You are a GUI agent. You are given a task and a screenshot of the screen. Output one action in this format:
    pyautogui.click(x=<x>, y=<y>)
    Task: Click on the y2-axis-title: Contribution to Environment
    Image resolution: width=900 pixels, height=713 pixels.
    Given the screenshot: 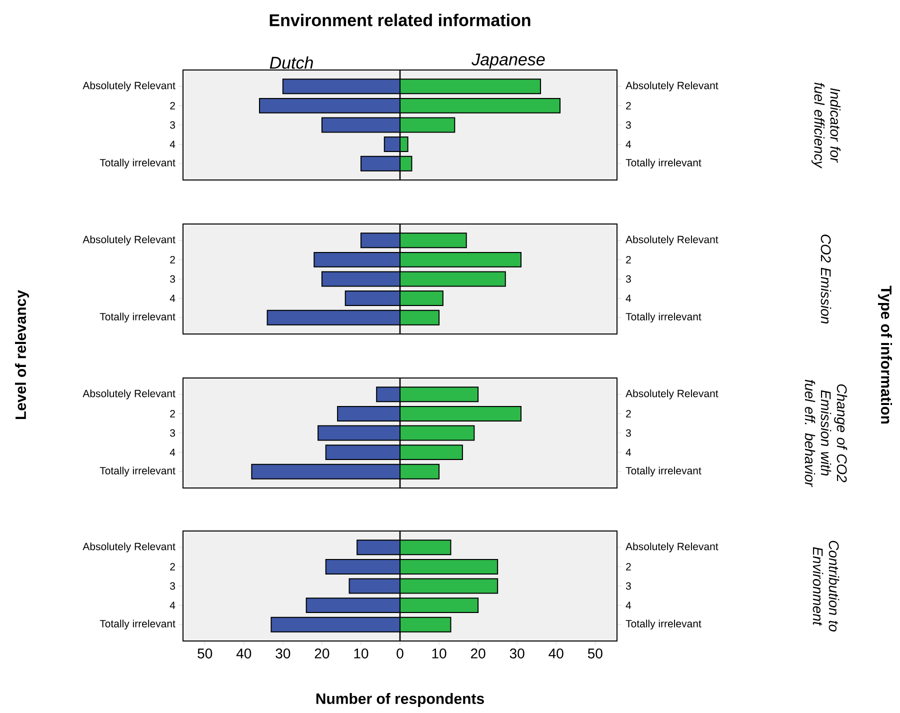 What is the action you would take?
    pyautogui.click(x=826, y=586)
    